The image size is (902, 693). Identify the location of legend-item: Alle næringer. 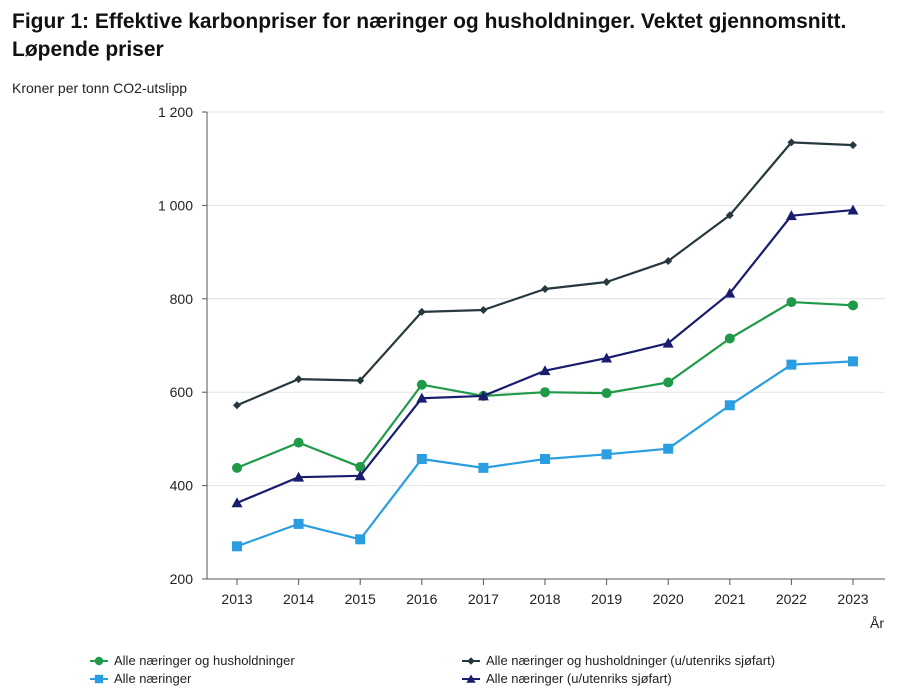
(140, 678).